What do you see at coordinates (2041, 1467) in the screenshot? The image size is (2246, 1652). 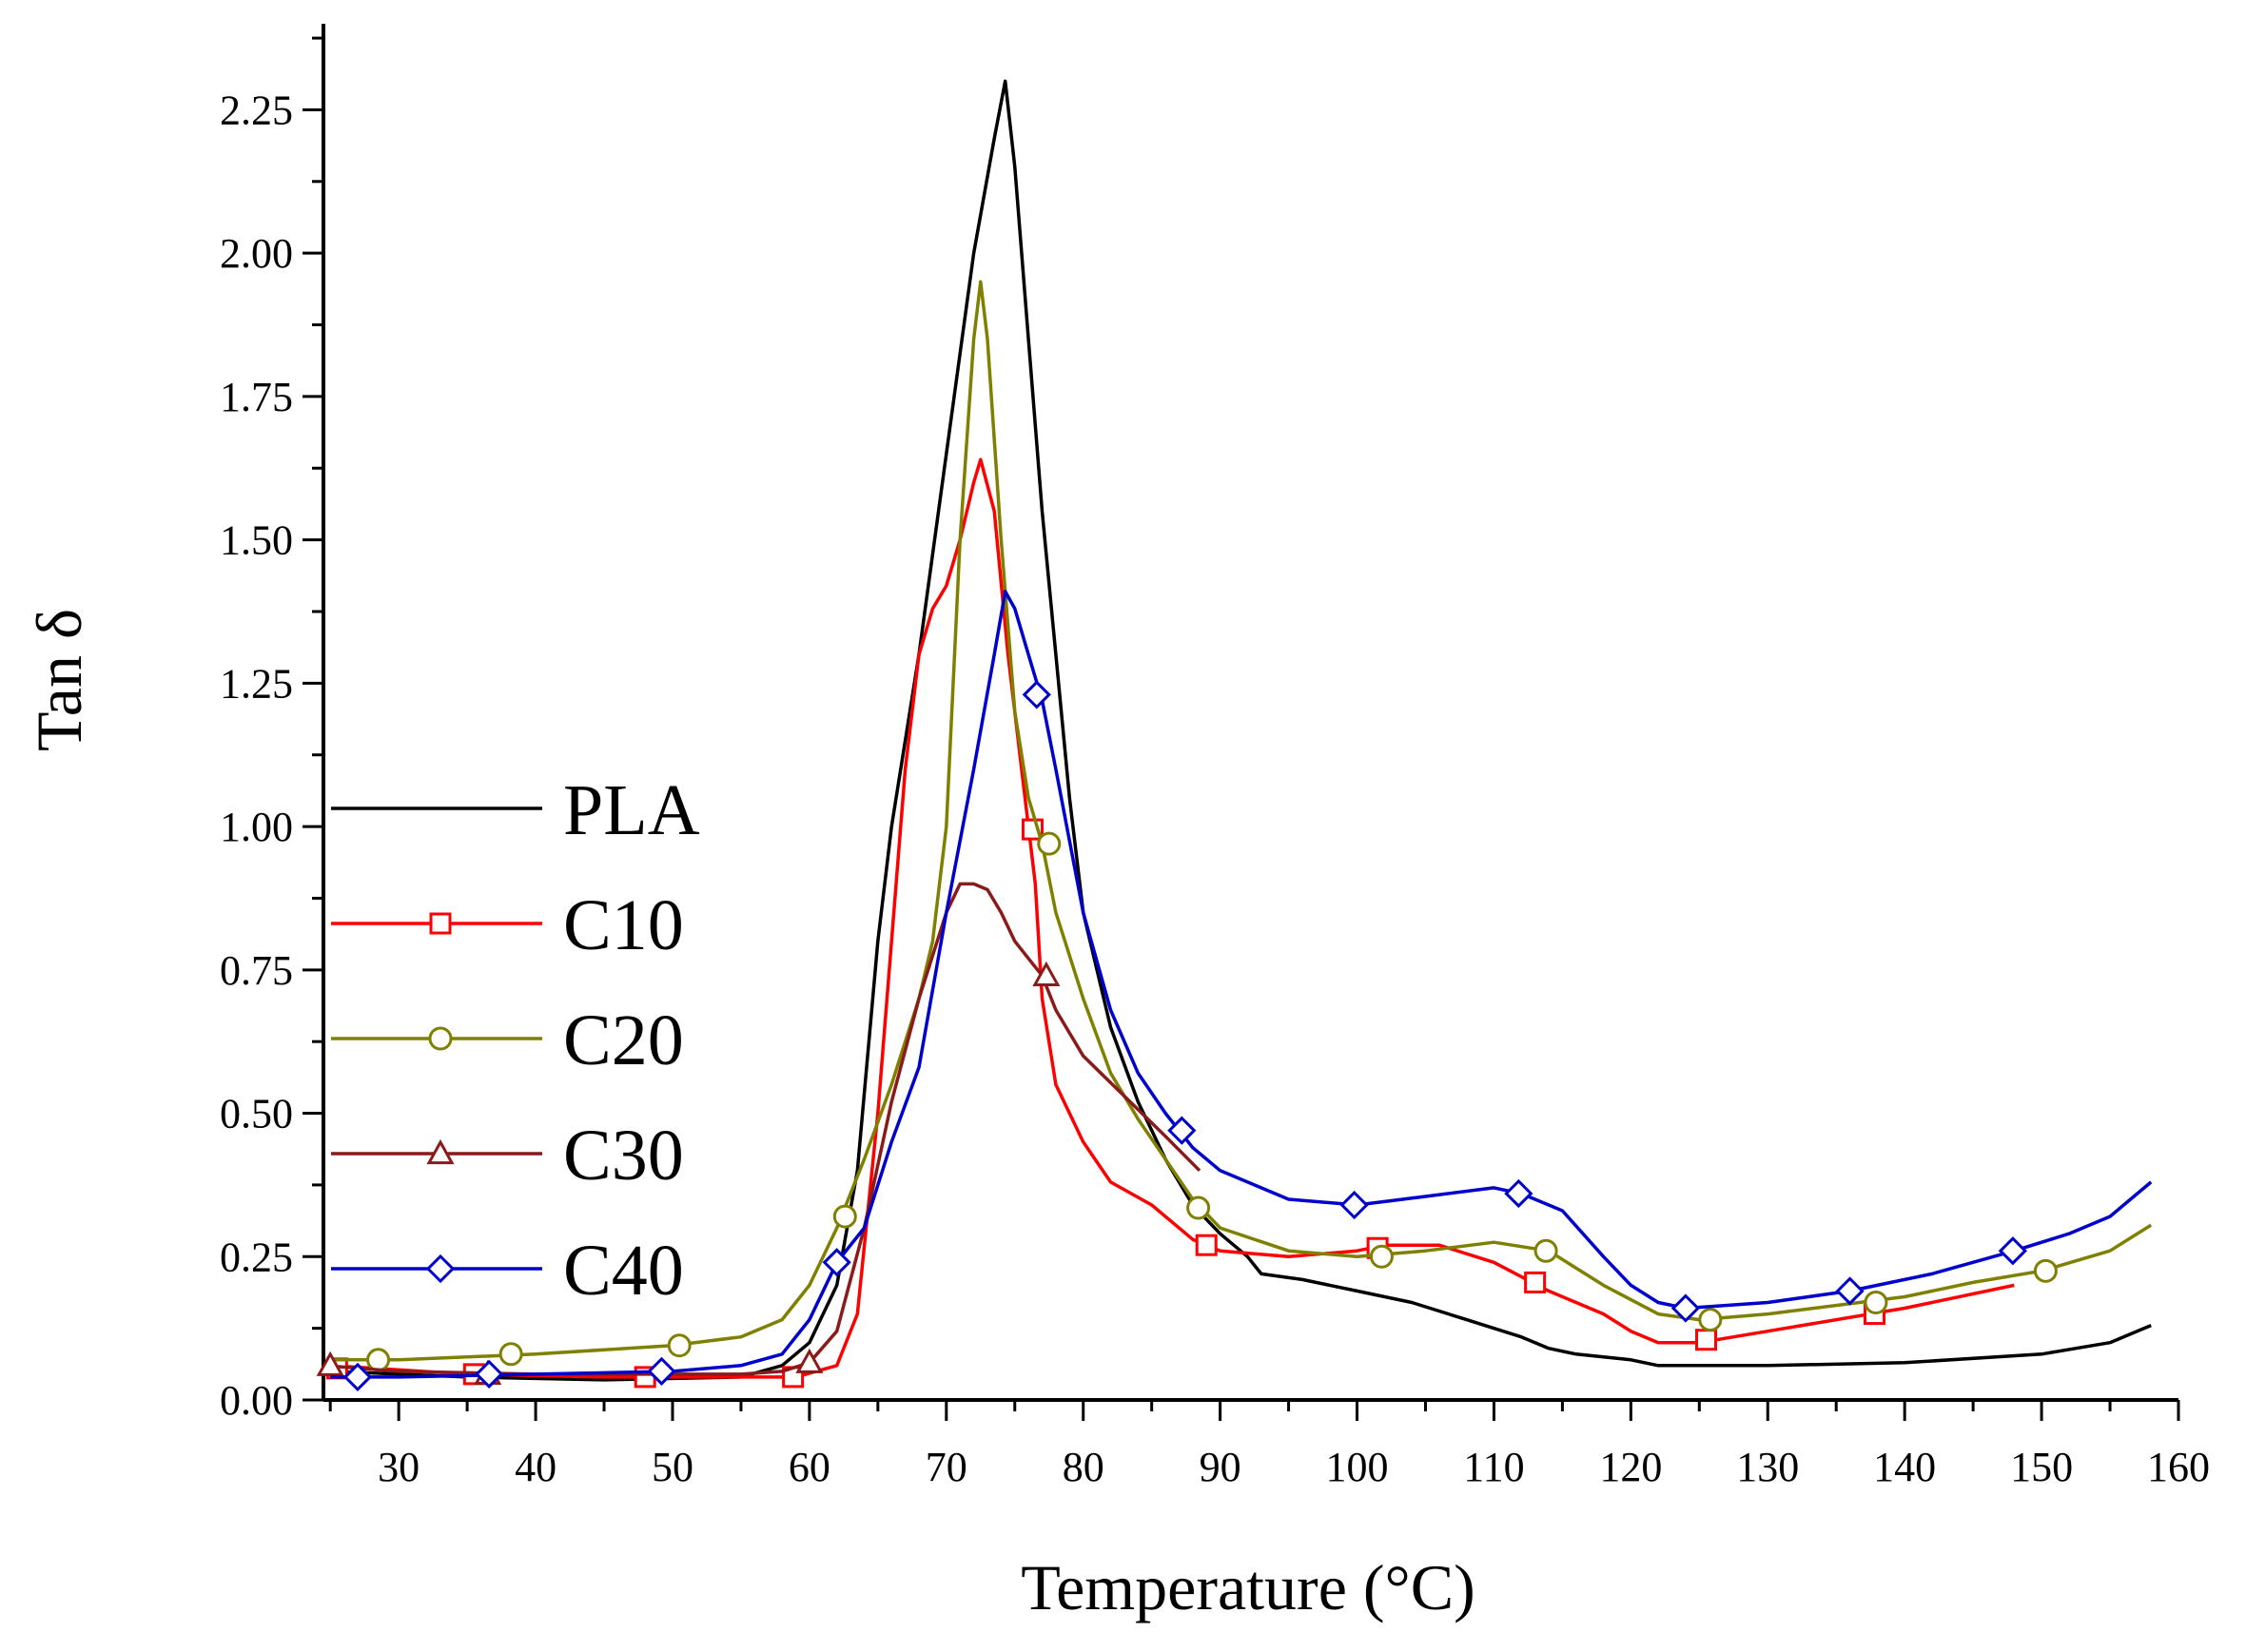 I see `x-tick-label: 150` at bounding box center [2041, 1467].